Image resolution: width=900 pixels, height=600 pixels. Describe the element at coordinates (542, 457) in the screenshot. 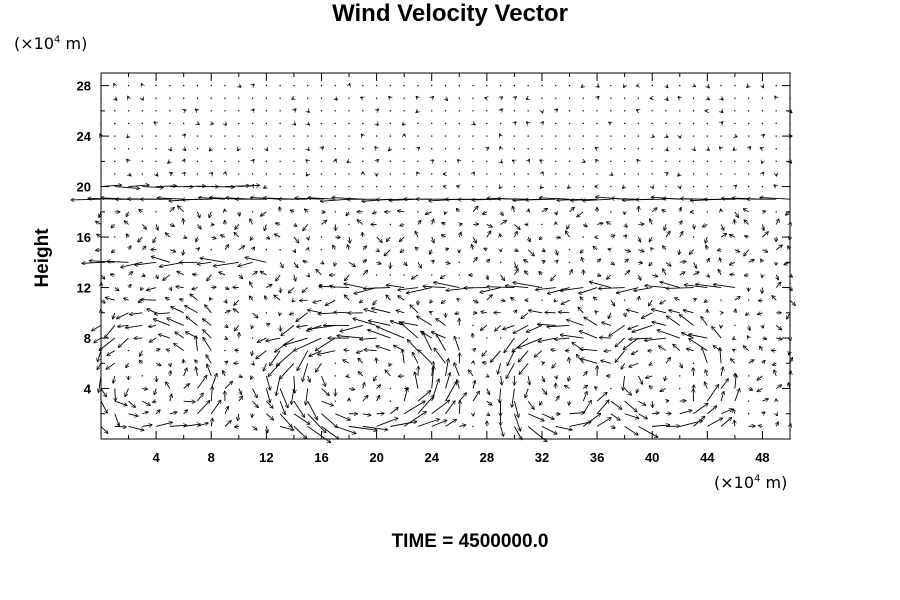

I see `x-tick-label: 32` at that location.